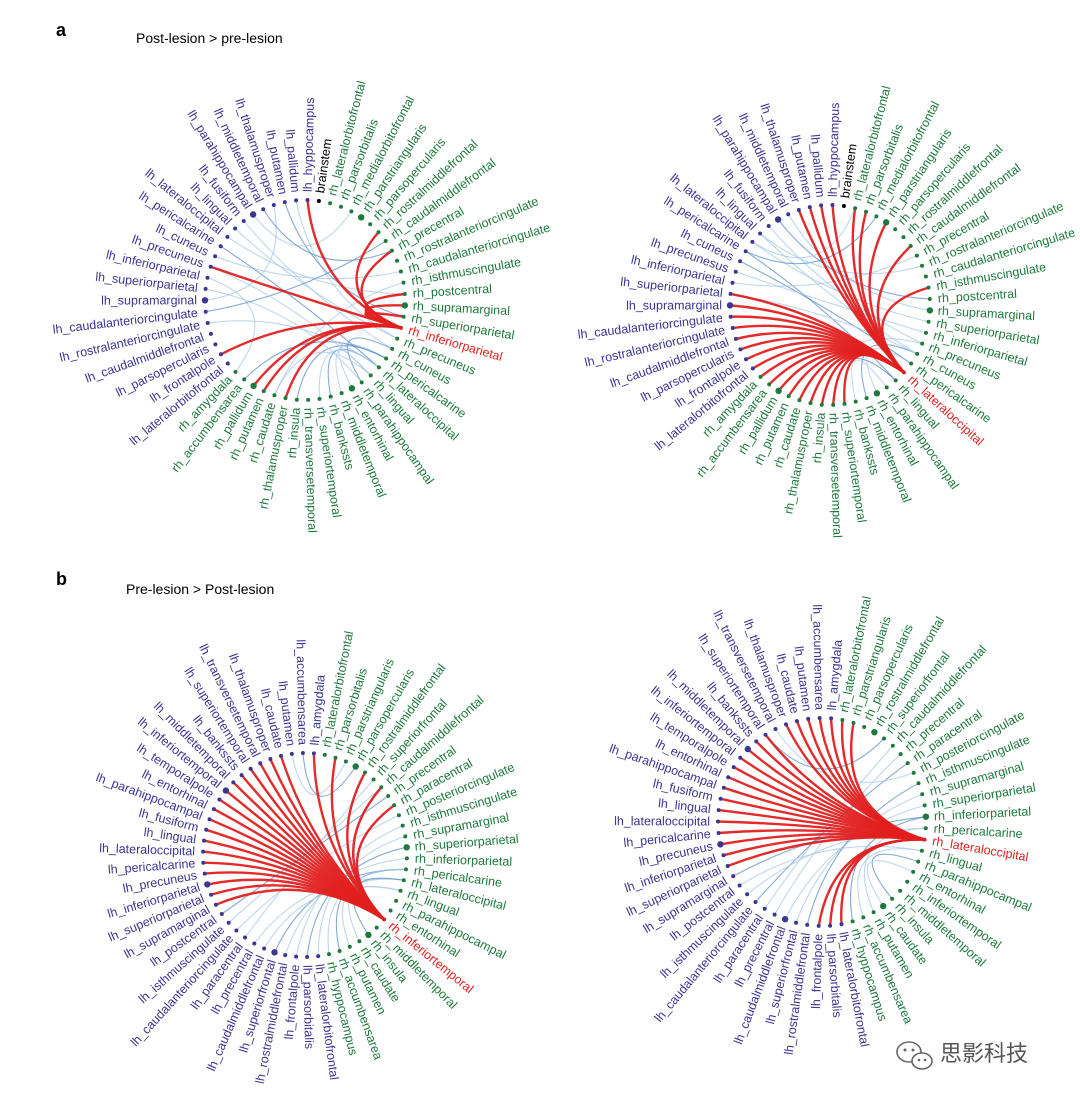  I want to click on node-label: lh_lingual, so click(684, 806).